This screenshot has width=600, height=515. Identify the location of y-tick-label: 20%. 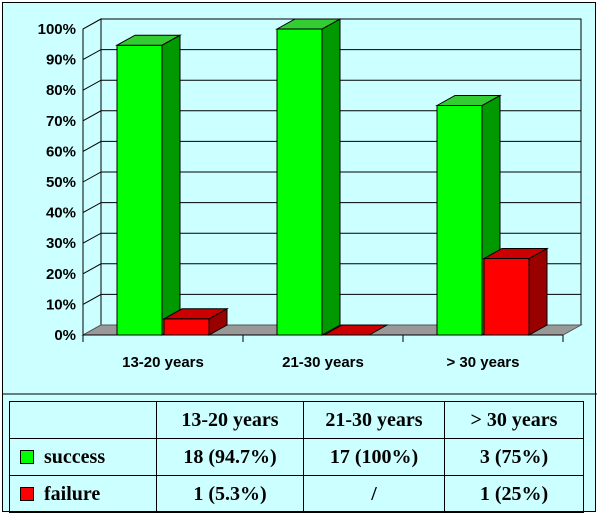
(61, 274).